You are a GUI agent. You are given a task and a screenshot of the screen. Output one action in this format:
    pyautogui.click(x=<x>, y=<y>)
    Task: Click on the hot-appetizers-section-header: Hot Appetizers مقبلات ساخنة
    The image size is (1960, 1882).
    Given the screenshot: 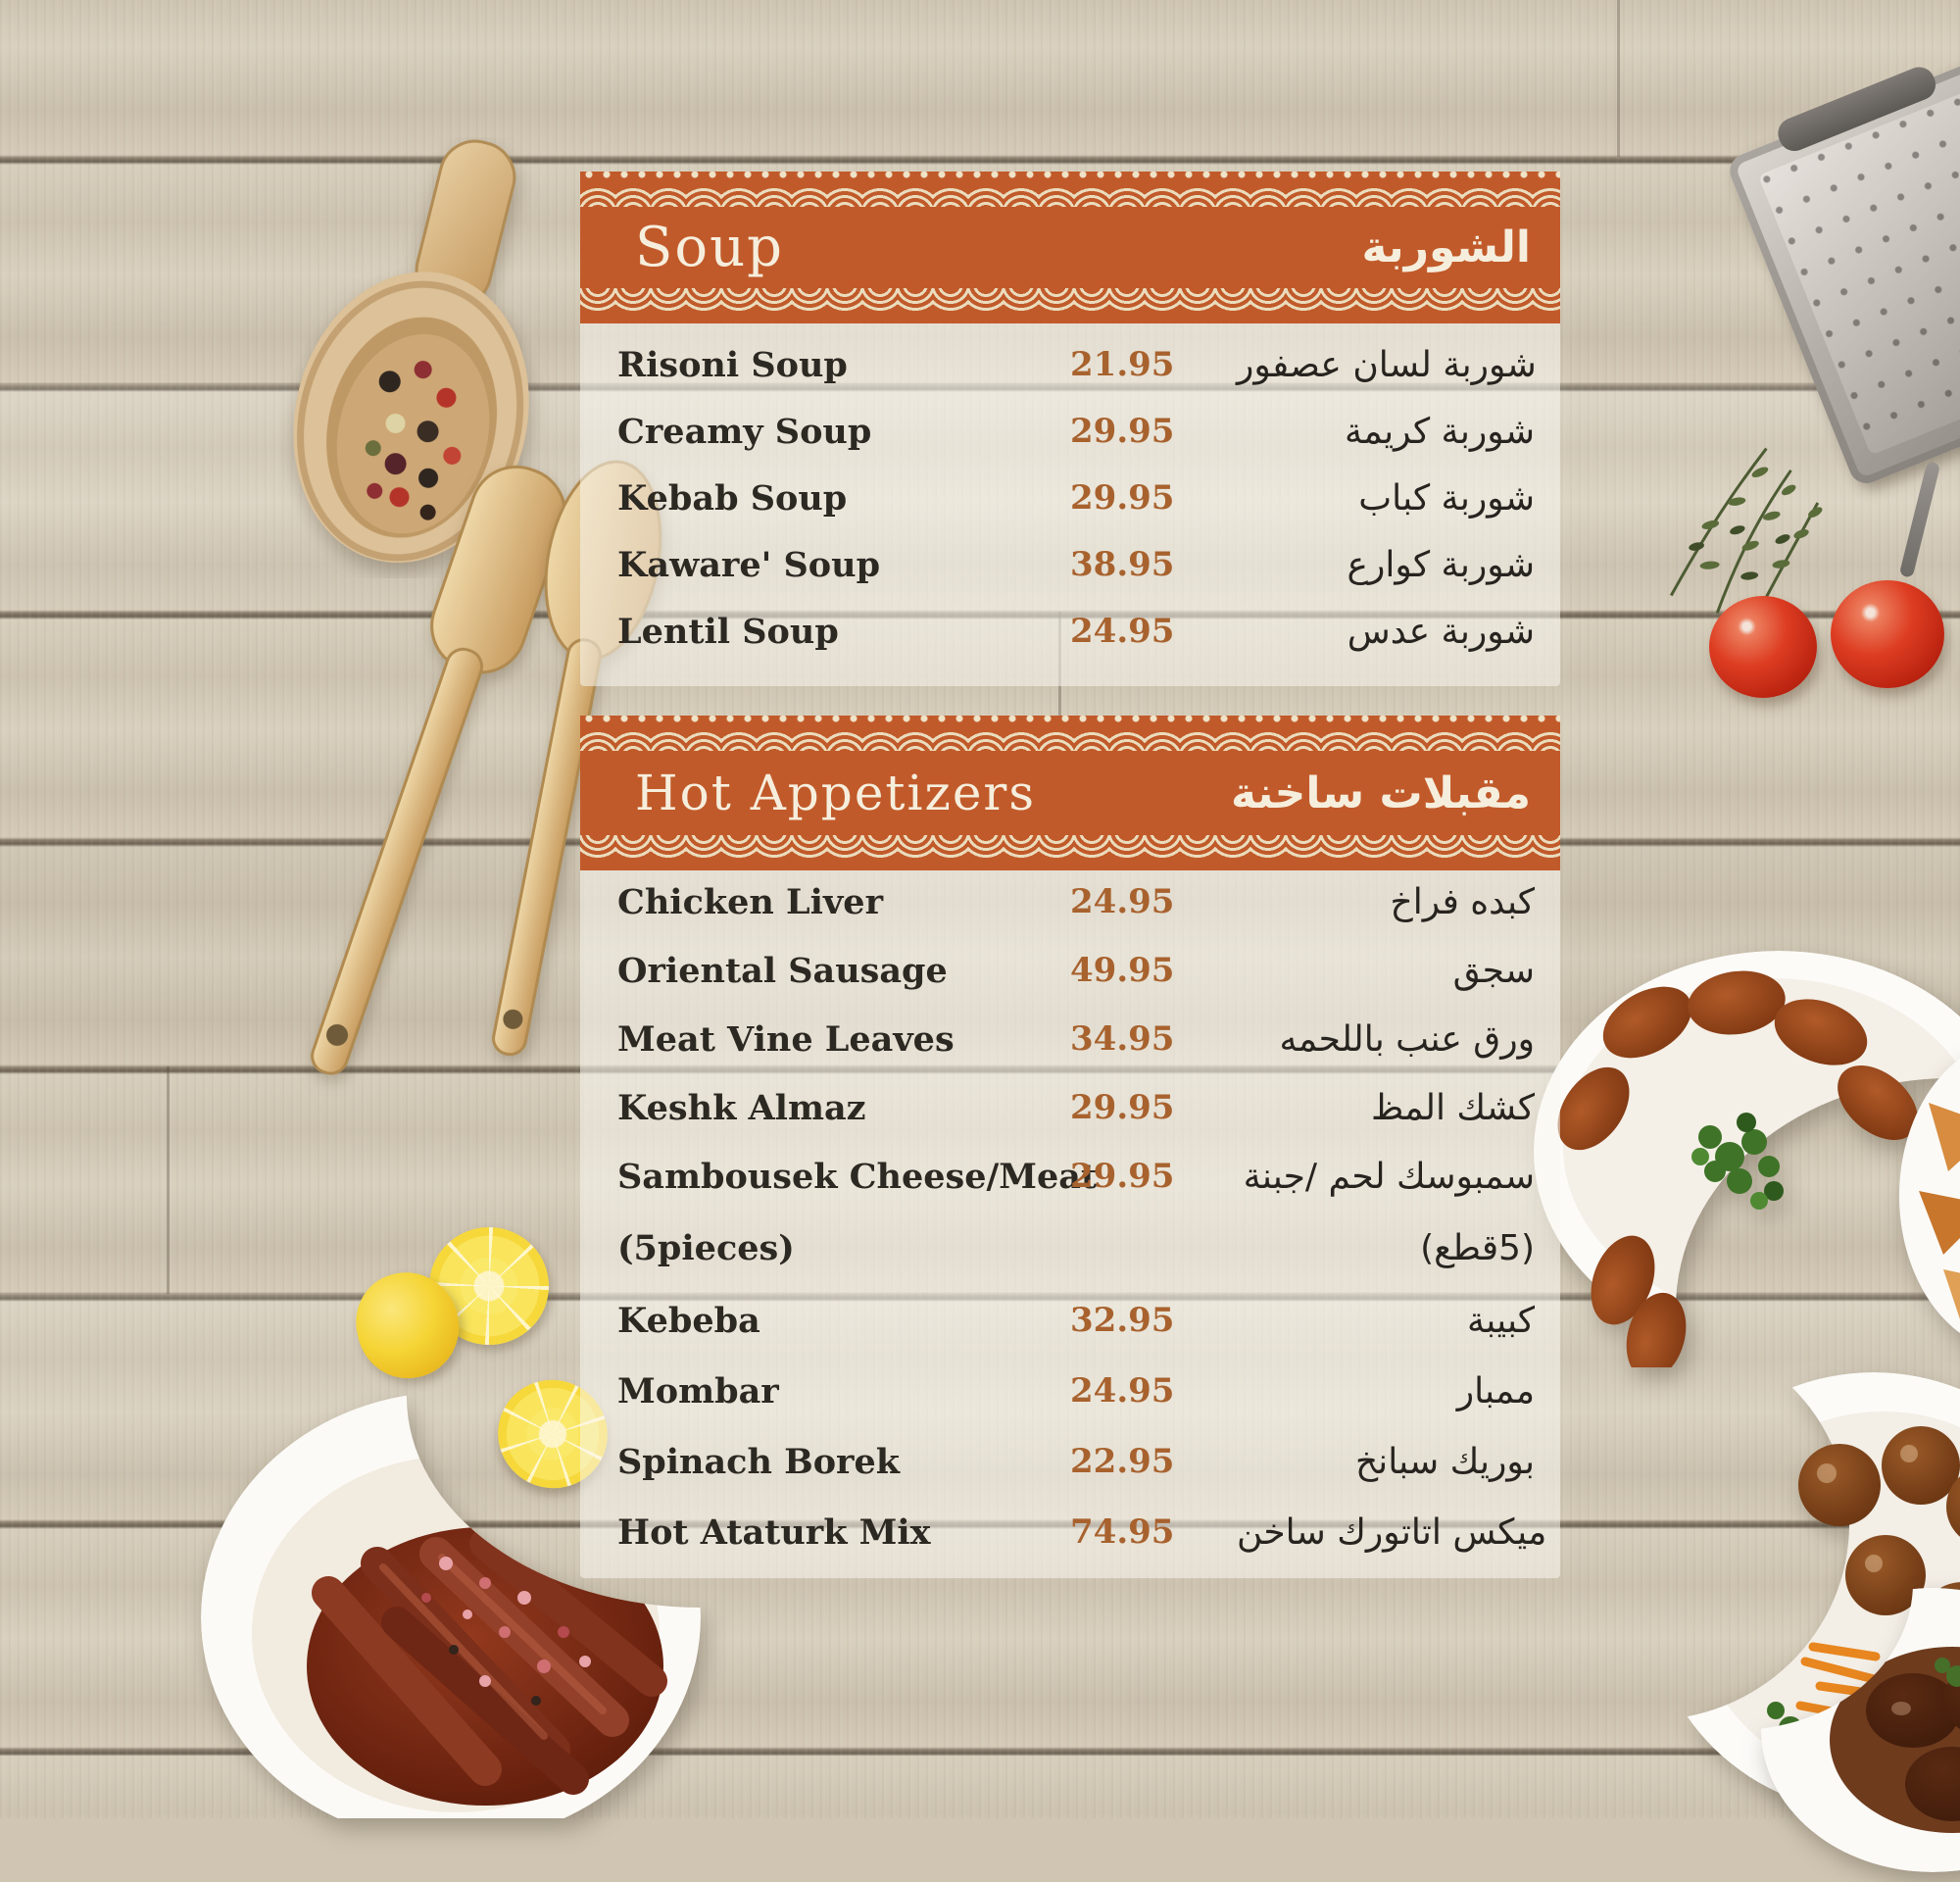 What is the action you would take?
    pyautogui.click(x=1070, y=793)
    